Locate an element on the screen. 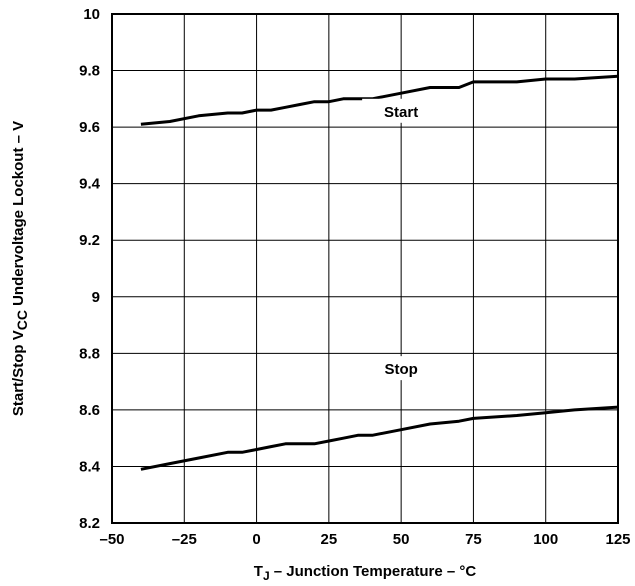 This screenshot has width=635, height=586. y-axis-title-pre: Start/Stop V is located at coordinates (18, 373).